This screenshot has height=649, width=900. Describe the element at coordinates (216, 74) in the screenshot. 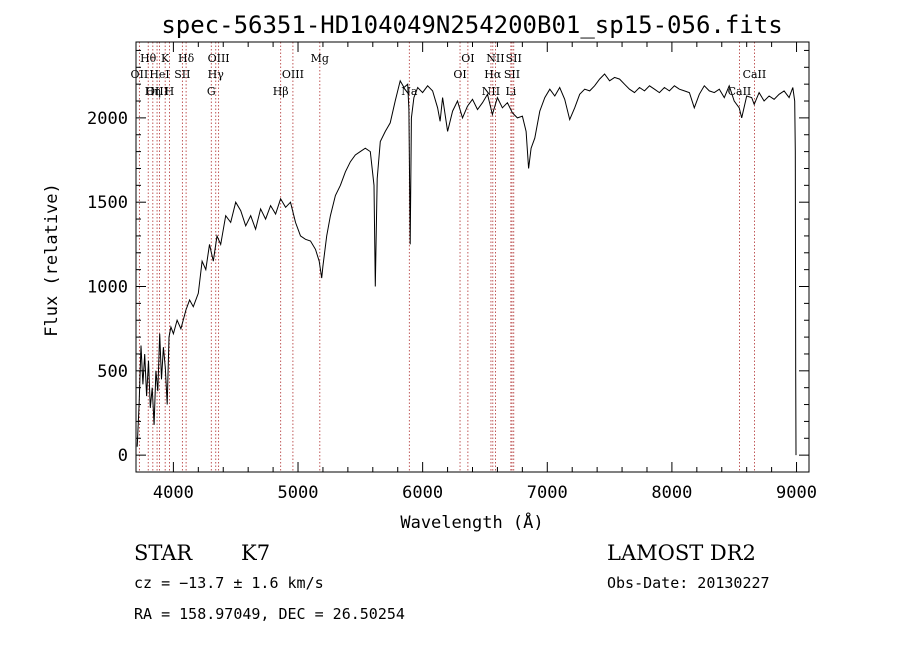

I see `spectral-line-label: Hγ` at that location.